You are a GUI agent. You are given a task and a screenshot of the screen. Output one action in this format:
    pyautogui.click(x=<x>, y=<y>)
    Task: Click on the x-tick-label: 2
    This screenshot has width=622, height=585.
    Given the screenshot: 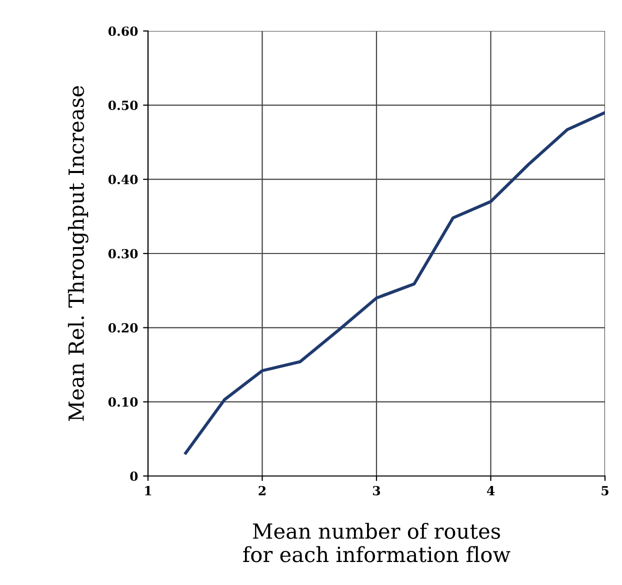 What is the action you would take?
    pyautogui.click(x=262, y=491)
    